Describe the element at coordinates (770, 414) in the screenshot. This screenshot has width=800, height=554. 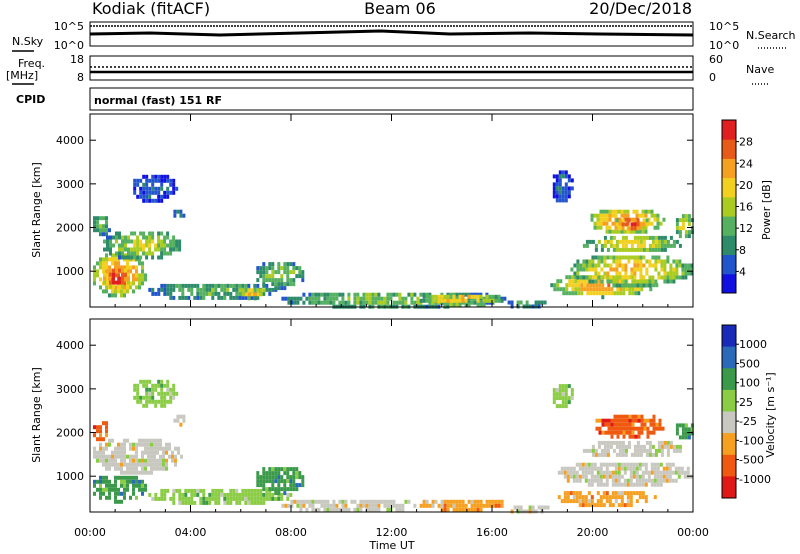
I see `velocity-colorbar-label: Velocity [m s⁻¹]` at that location.